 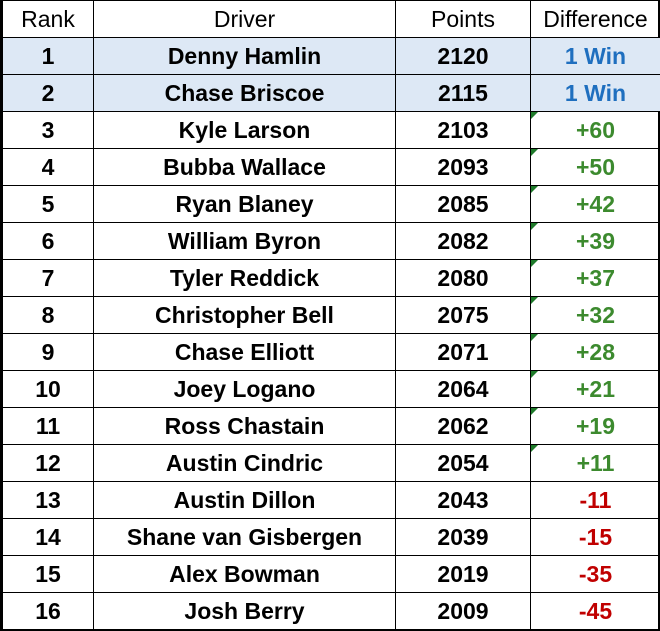 What do you see at coordinates (463, 314) in the screenshot?
I see `points-cell-text: 2075` at bounding box center [463, 314].